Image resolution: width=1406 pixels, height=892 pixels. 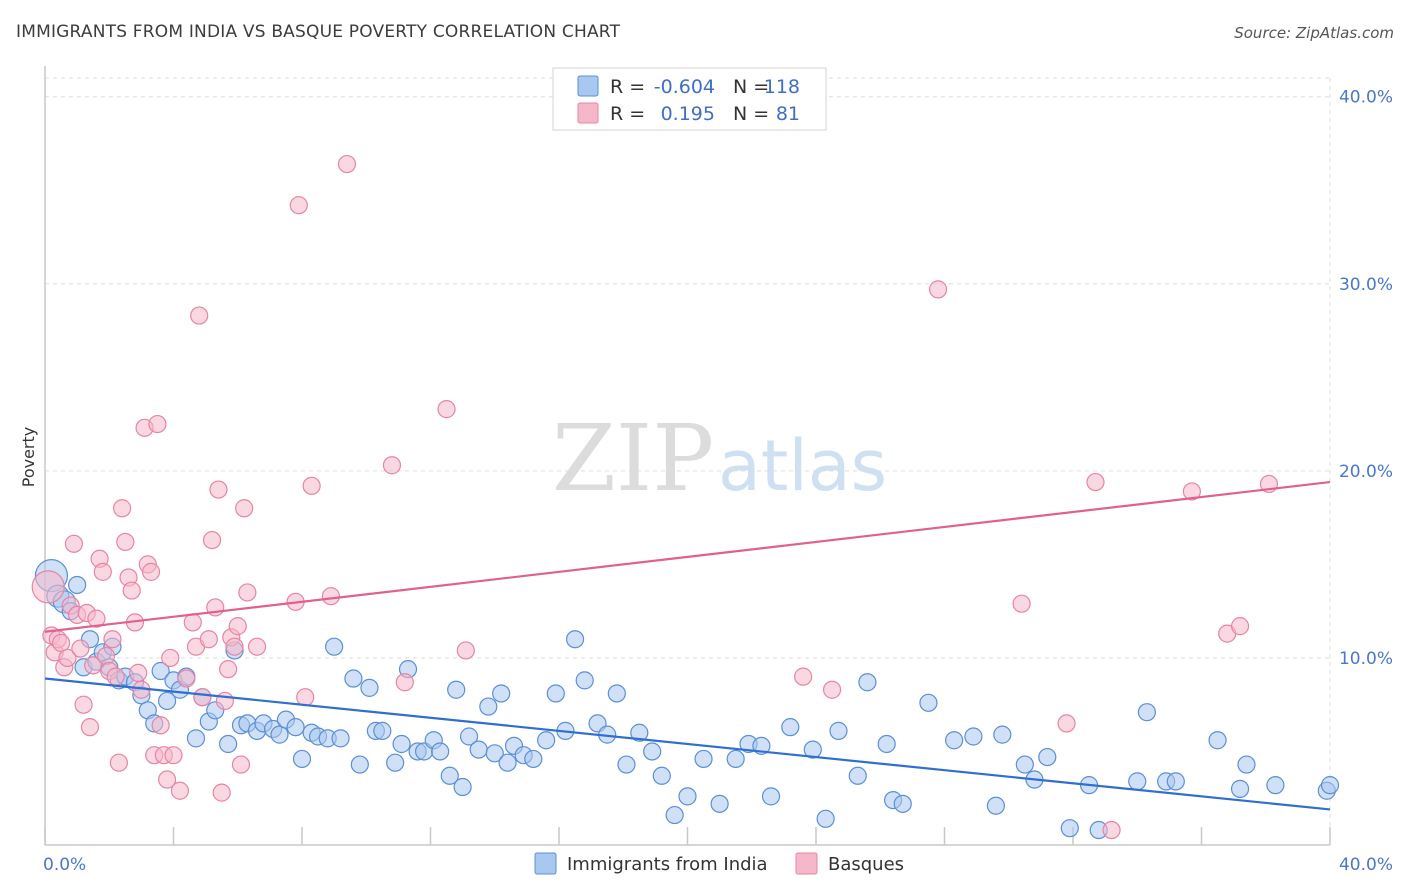 I want to click on legend-swatch-india, so click(x=588, y=86).